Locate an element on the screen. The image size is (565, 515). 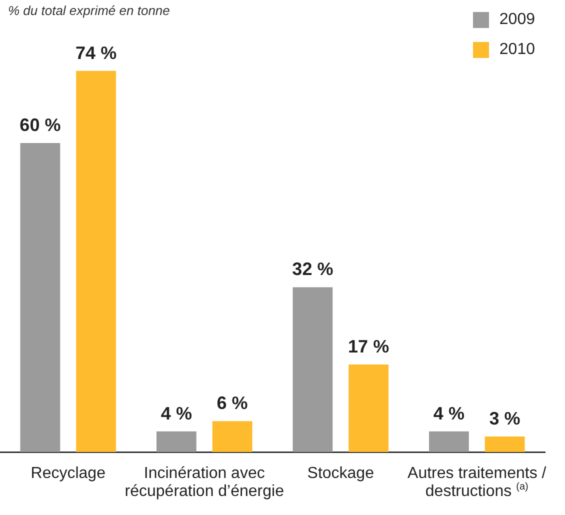
data-label: 3 % is located at coordinates (504, 418).